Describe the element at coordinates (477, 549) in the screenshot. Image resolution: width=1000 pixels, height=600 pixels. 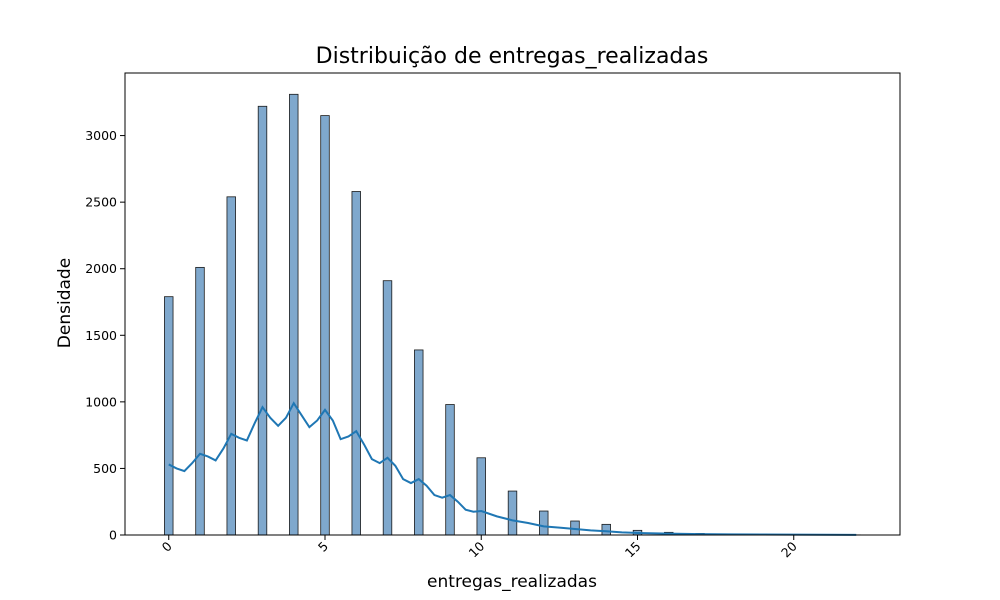
I see `x-tick-label: 10` at that location.